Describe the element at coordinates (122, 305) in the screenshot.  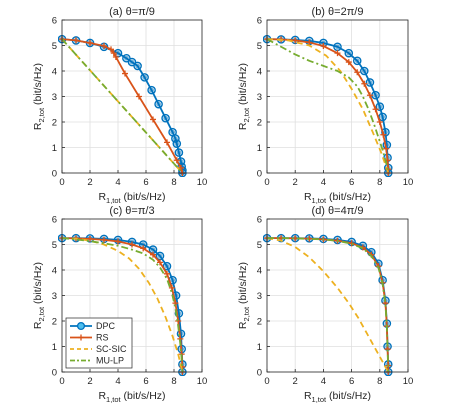
I see `series-line-sc-sic` at that location.